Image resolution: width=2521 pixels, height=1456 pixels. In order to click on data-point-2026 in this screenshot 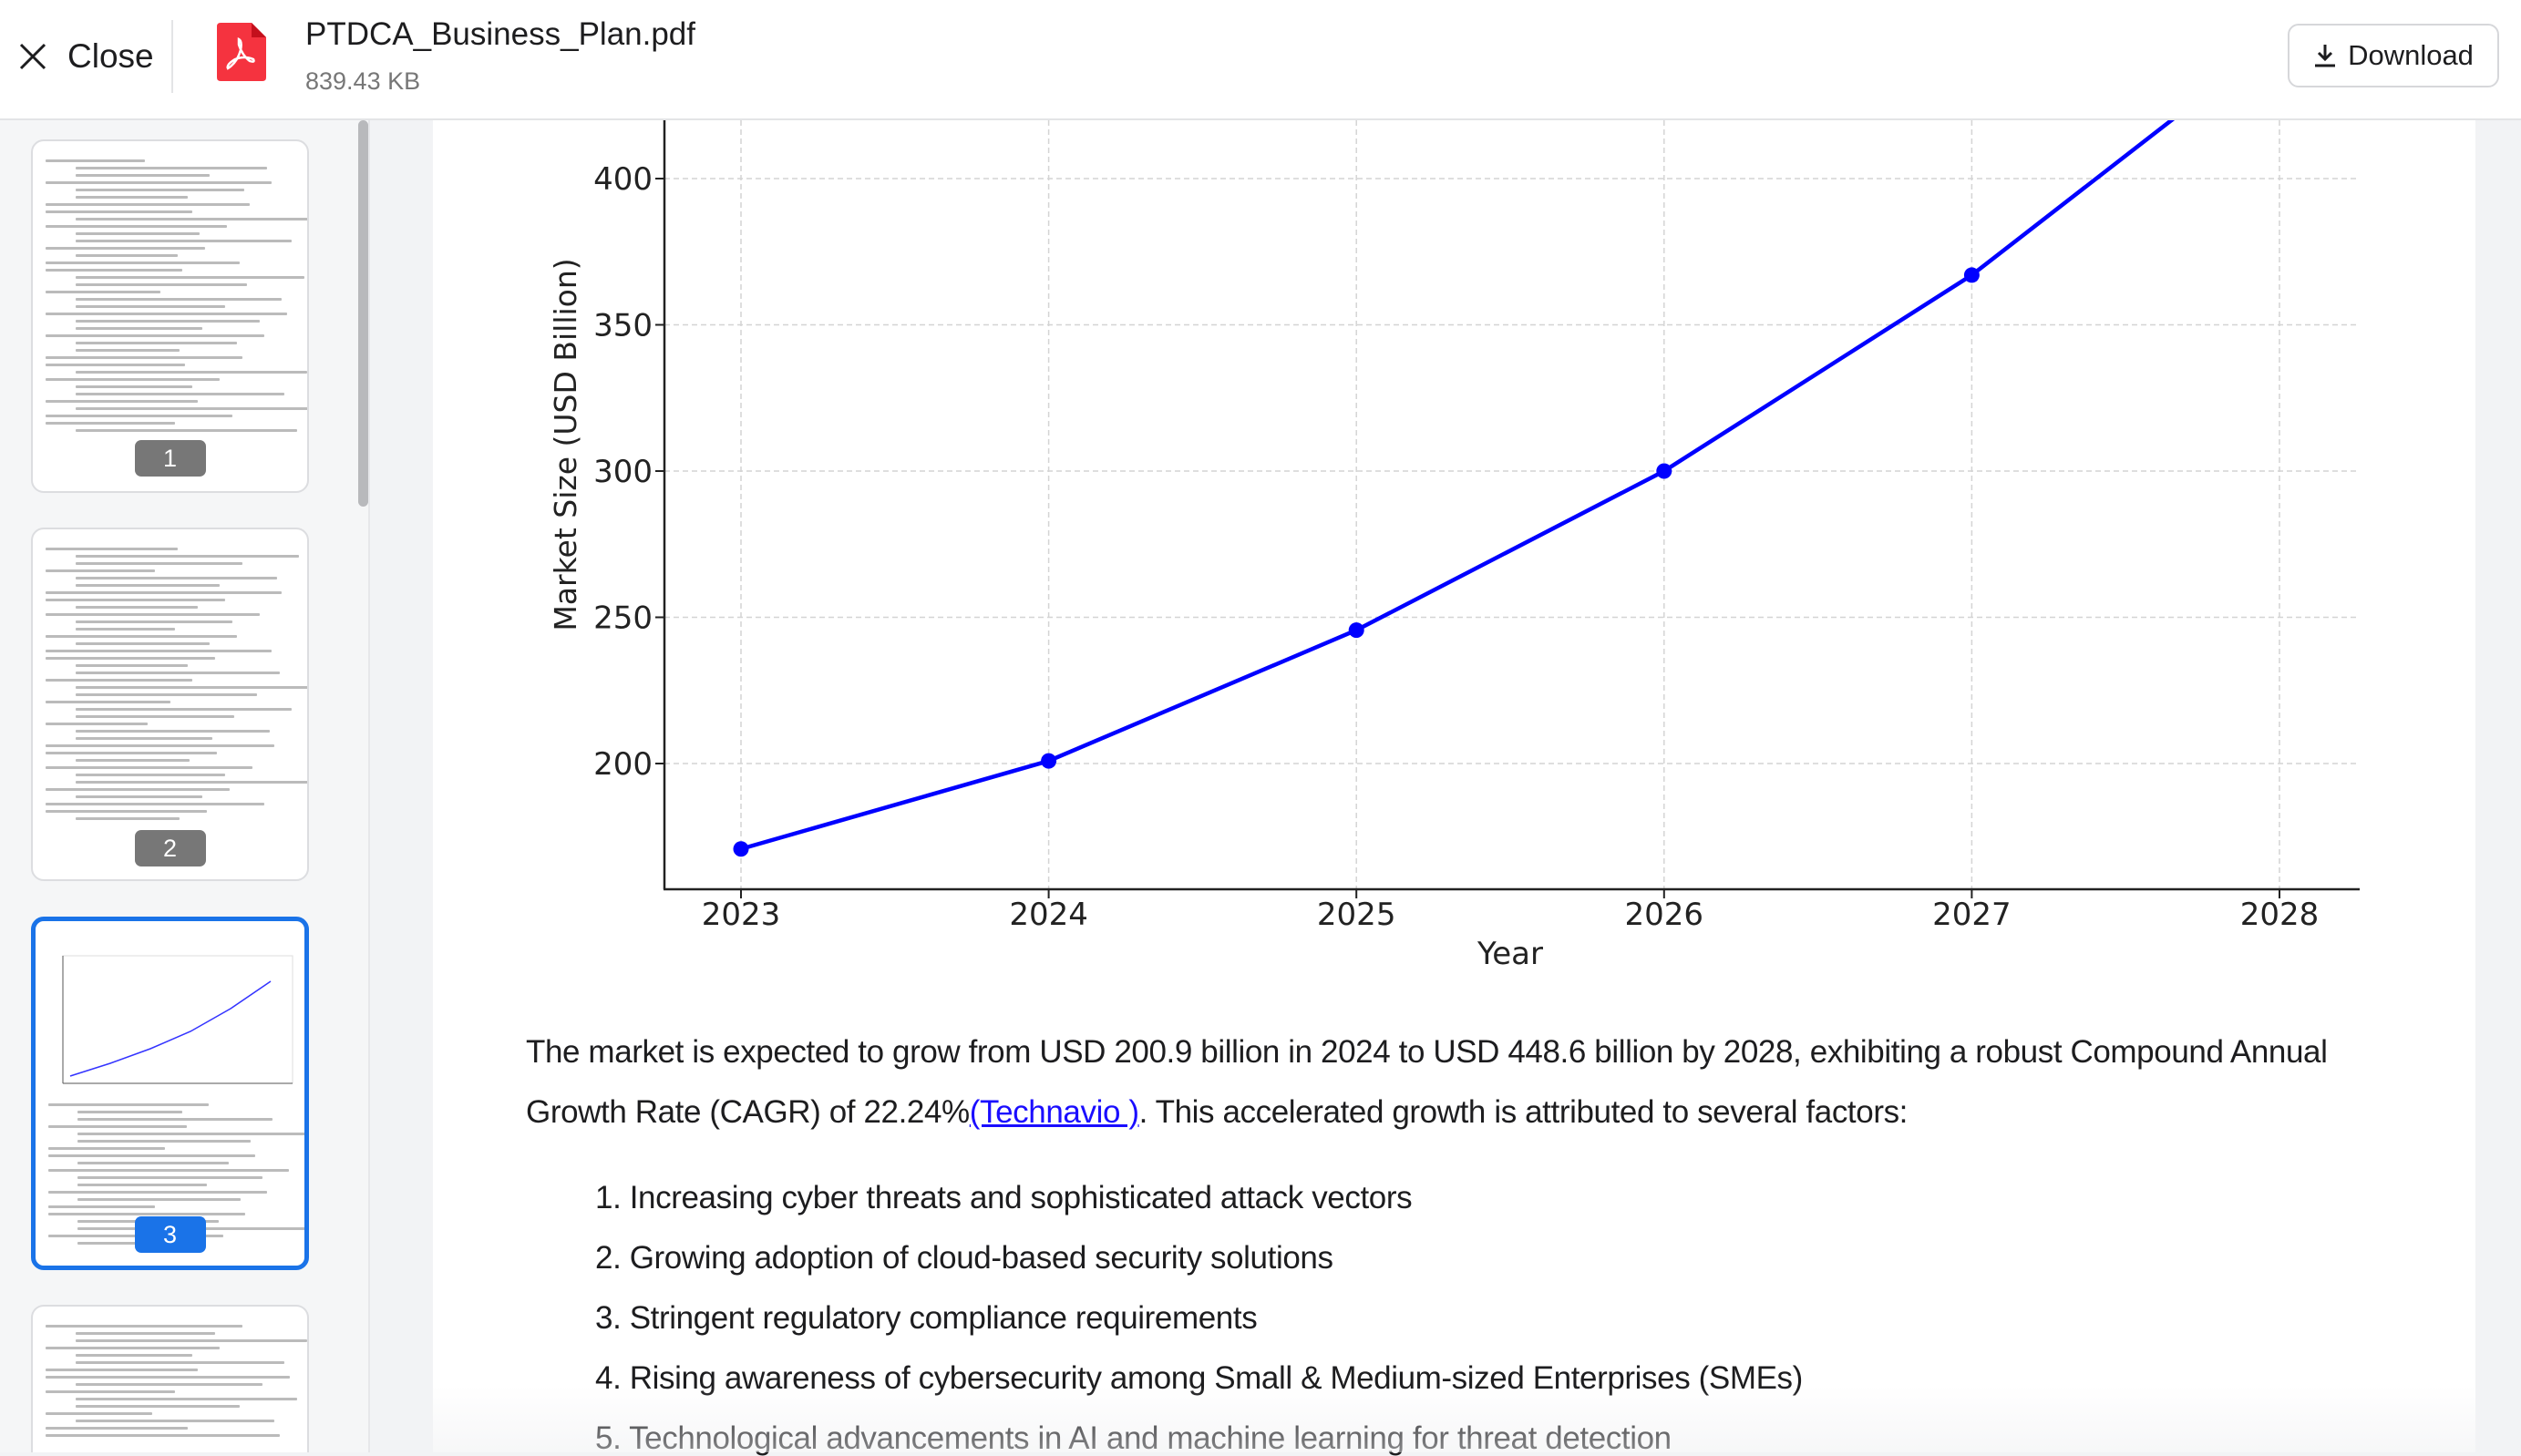, I will do `click(1664, 471)`.